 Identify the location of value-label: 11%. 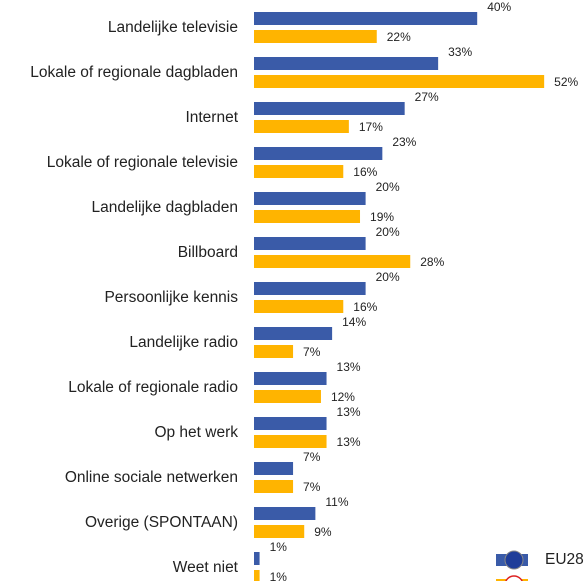
(336, 502).